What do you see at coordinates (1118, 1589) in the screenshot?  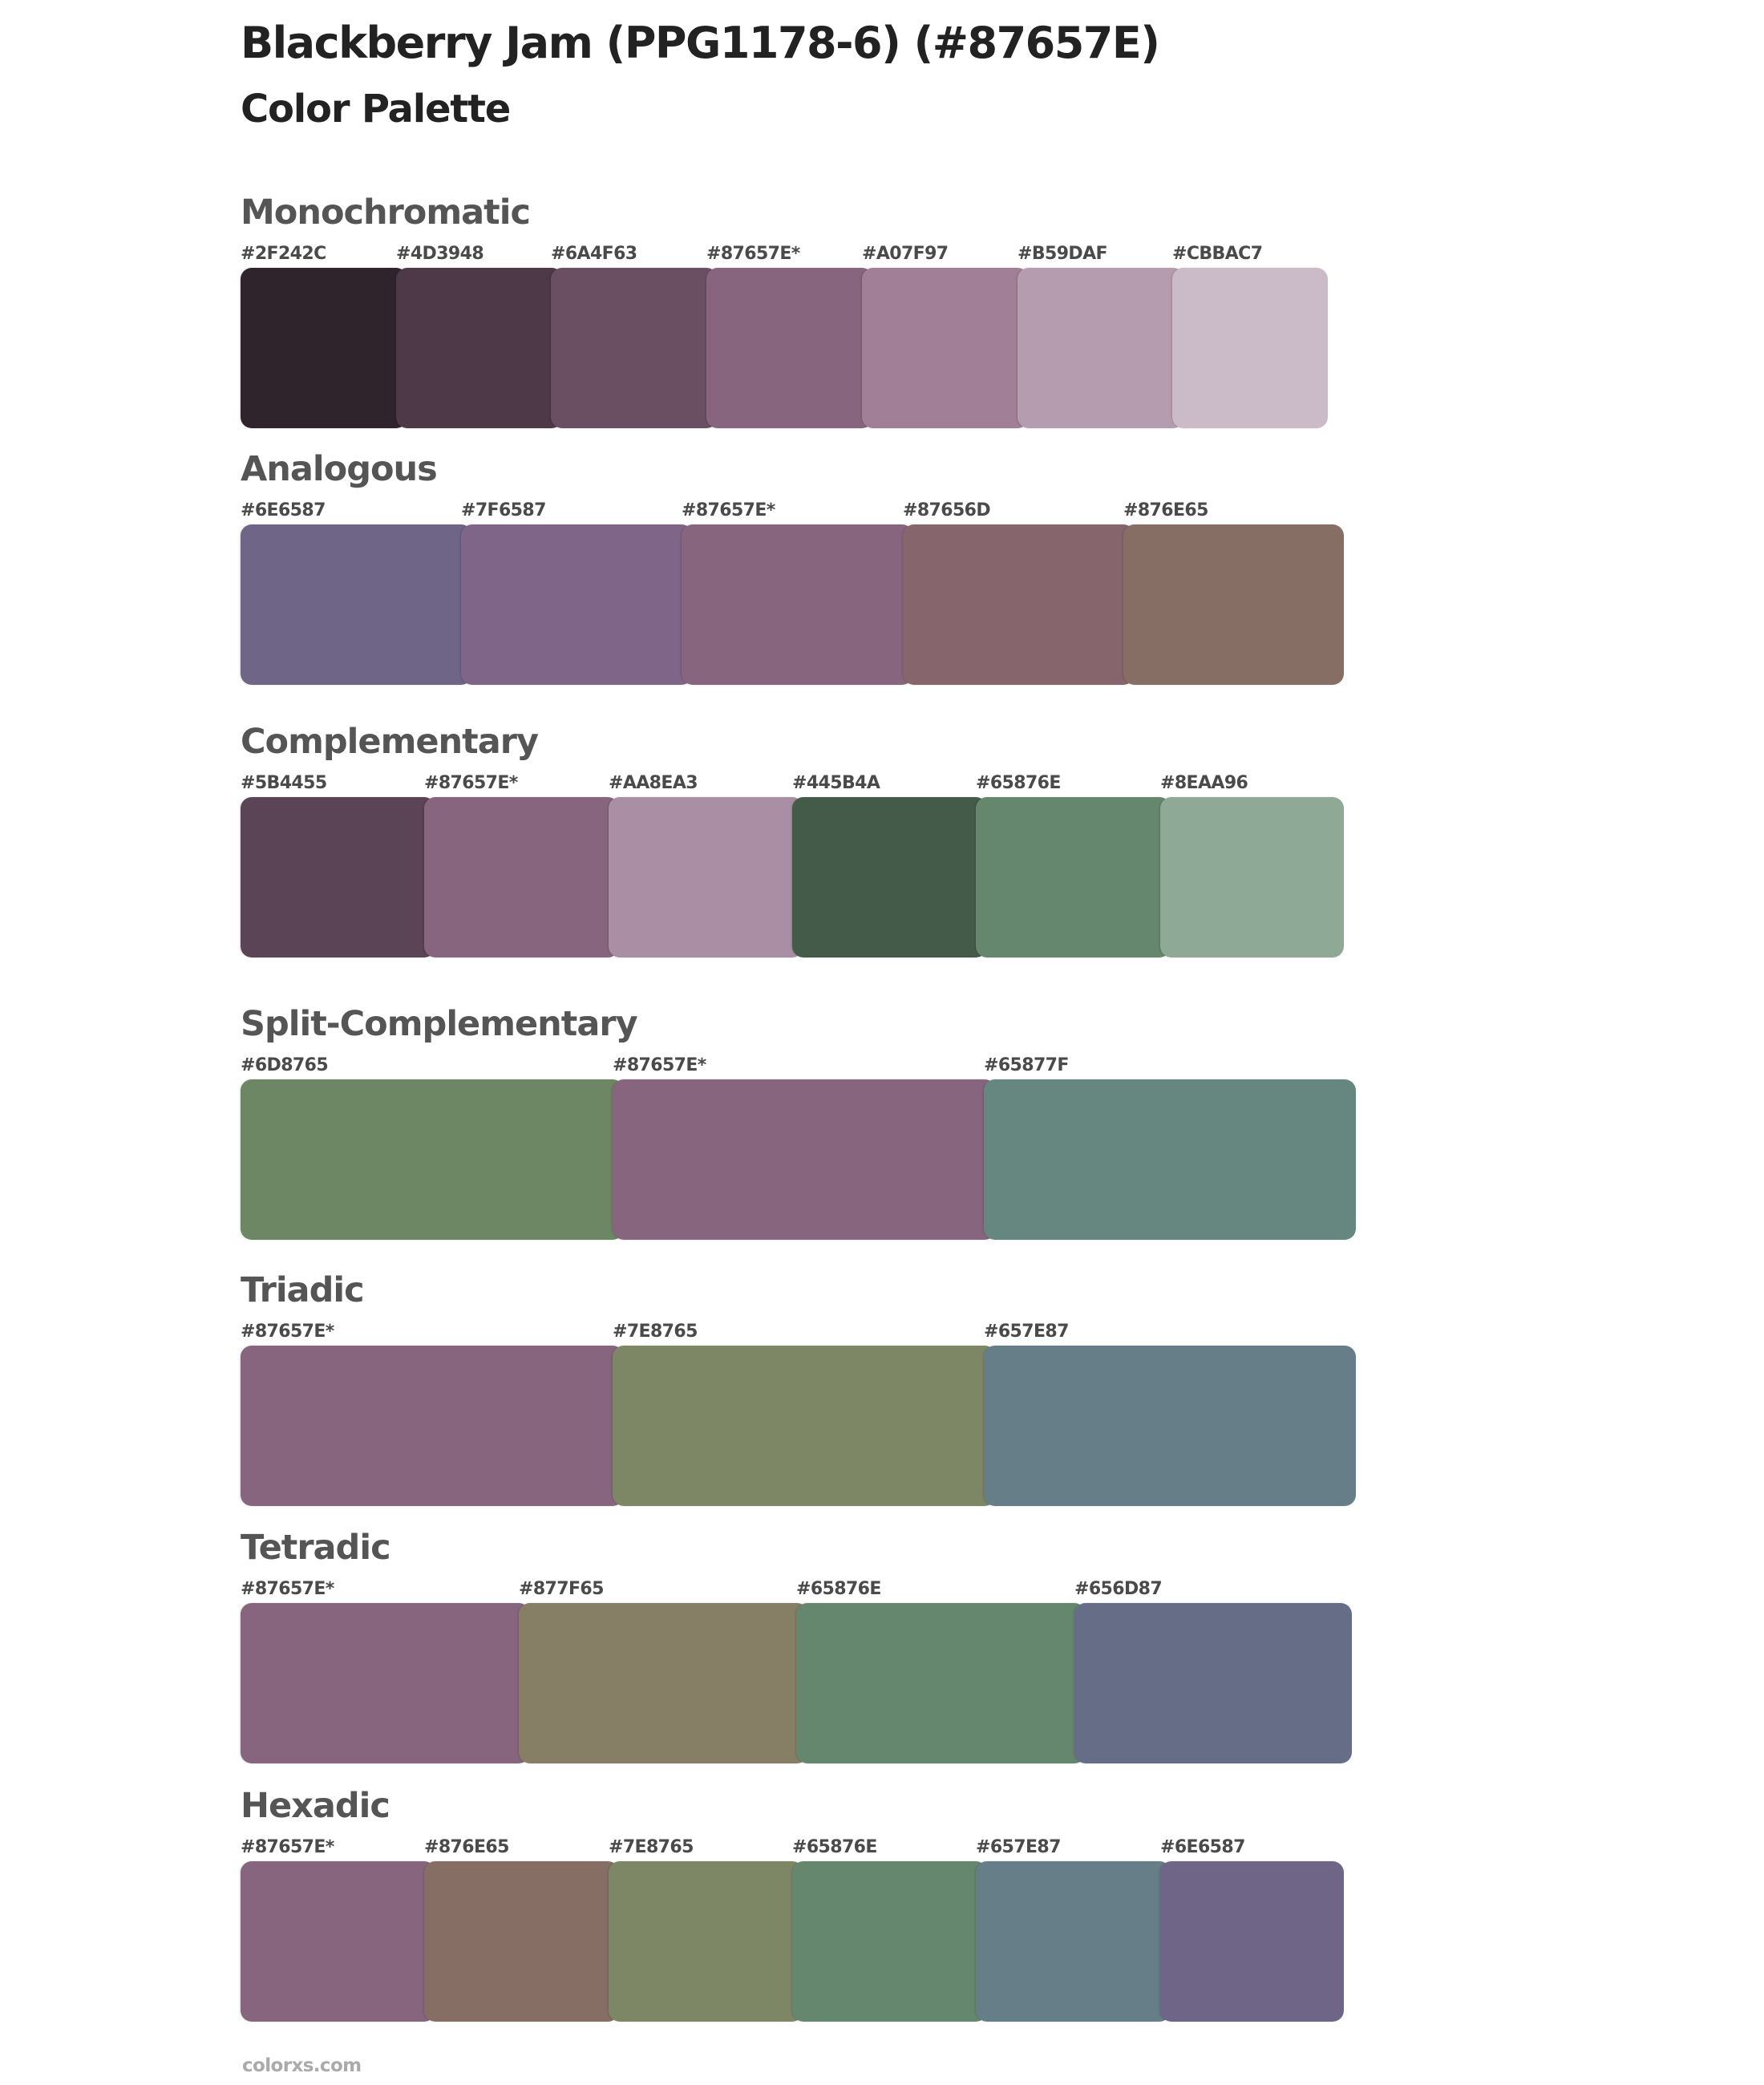 I see `swatch-hex-label: #656D87` at bounding box center [1118, 1589].